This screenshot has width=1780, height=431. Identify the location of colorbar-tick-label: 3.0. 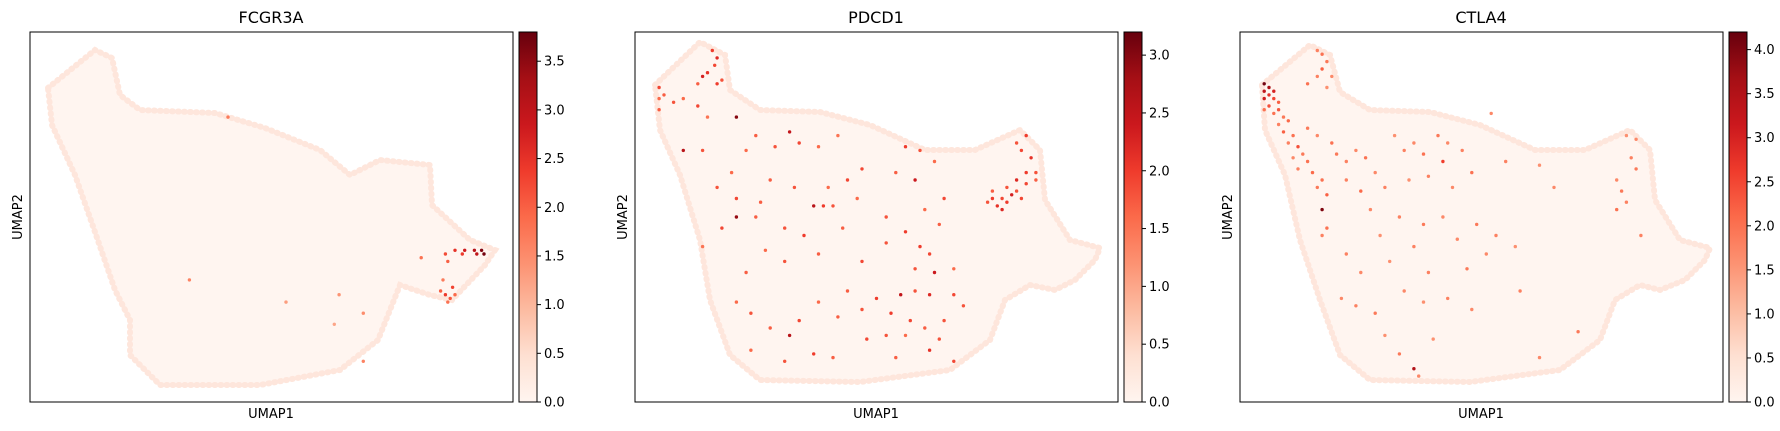
(554, 110).